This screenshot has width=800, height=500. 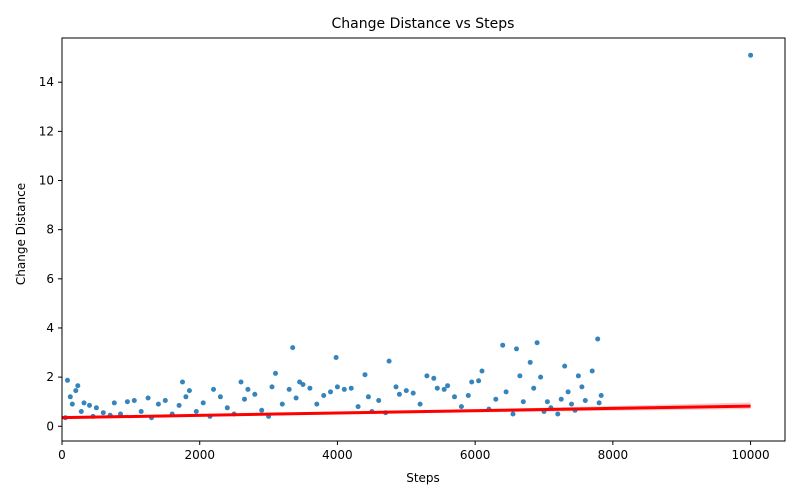 I want to click on regression-line, so click(x=406, y=412).